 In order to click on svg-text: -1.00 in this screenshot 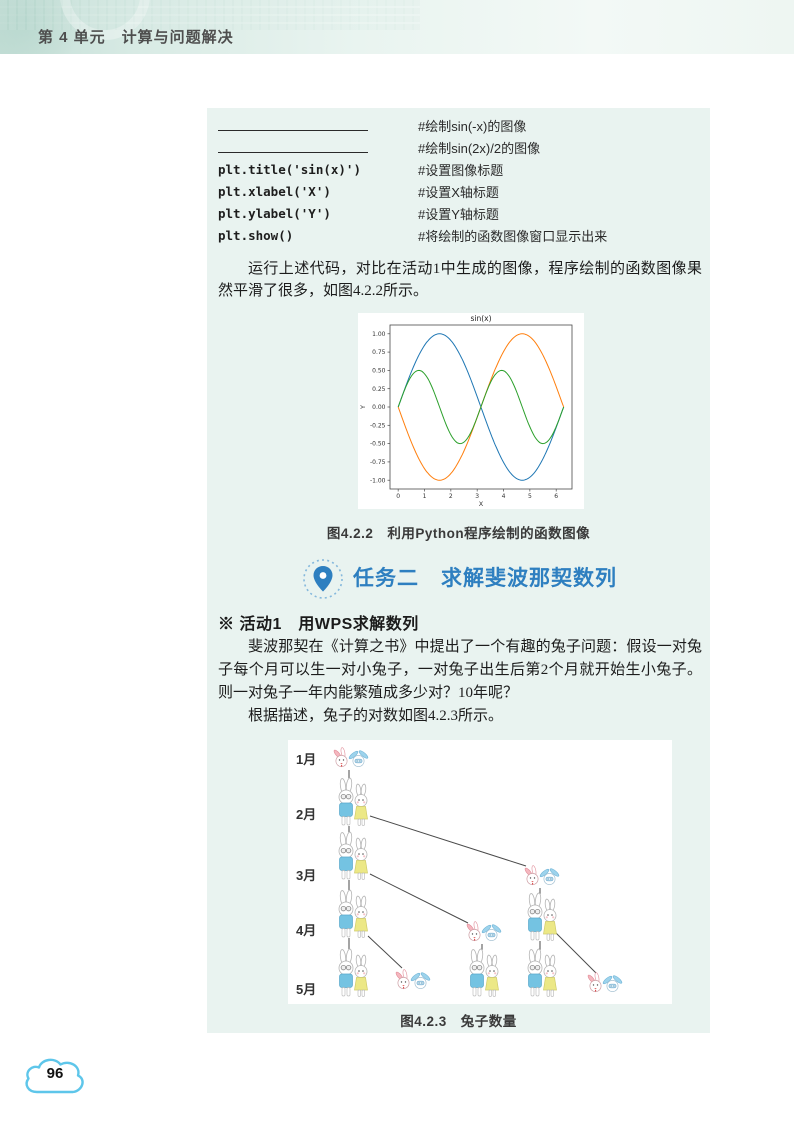, I will do `click(378, 480)`.